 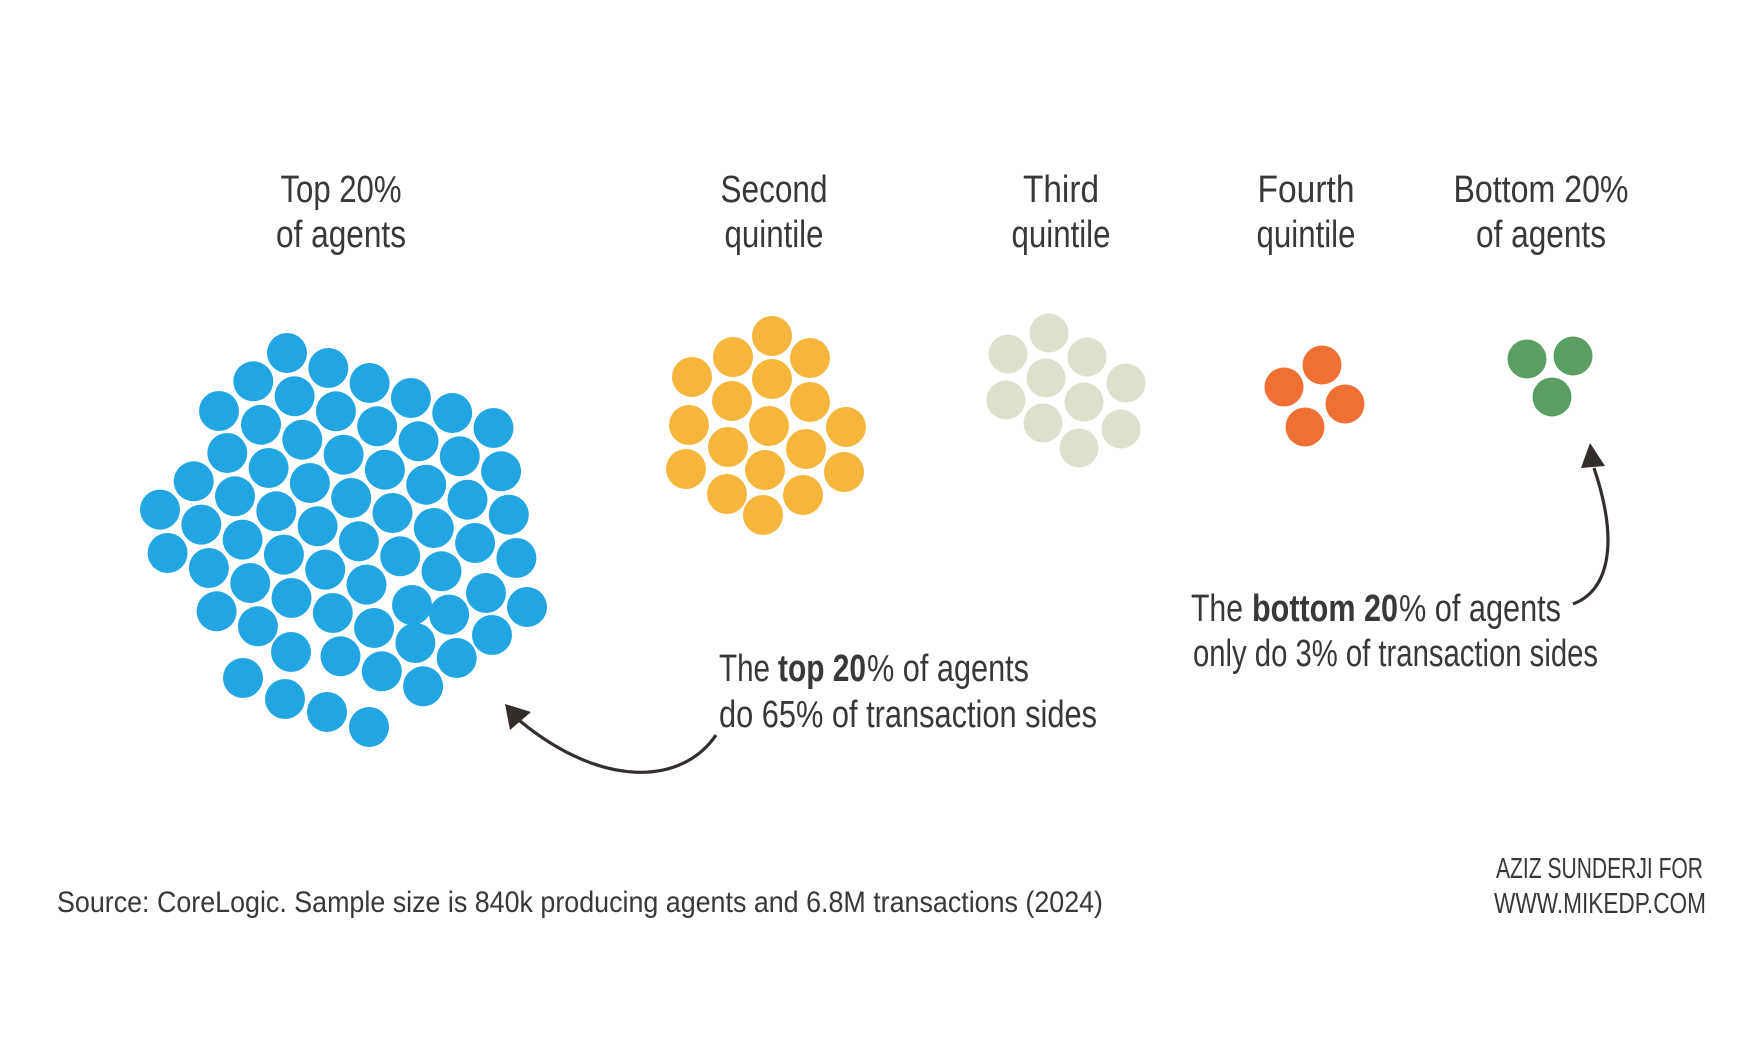 I want to click on svg-text: Bottom 20%, so click(x=1541, y=190).